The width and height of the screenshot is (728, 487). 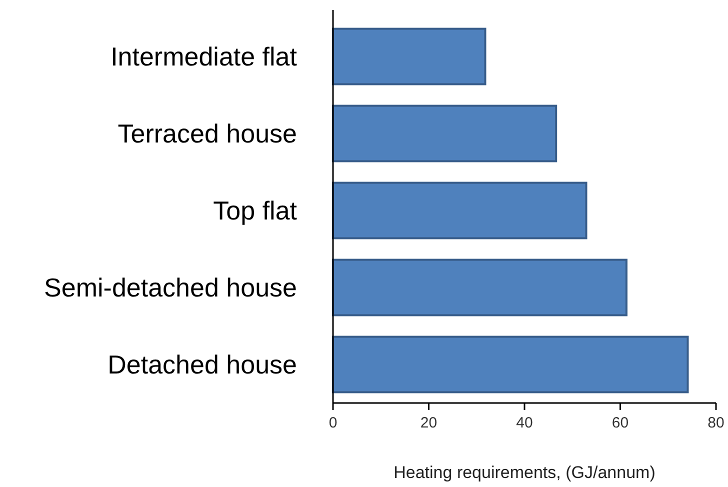 What do you see at coordinates (524, 423) in the screenshot?
I see `x-tick-label: 40` at bounding box center [524, 423].